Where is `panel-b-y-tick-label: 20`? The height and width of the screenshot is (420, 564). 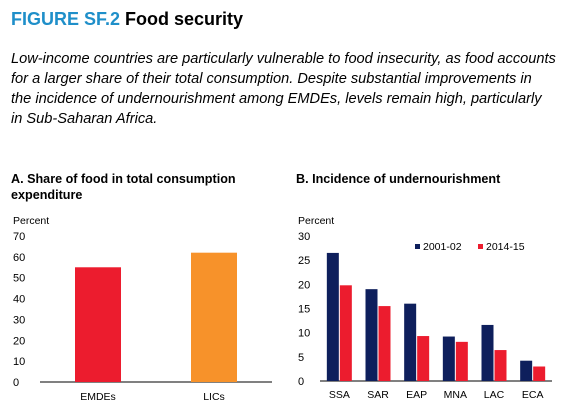
panel-b-y-tick-label: 20 is located at coordinates (304, 285).